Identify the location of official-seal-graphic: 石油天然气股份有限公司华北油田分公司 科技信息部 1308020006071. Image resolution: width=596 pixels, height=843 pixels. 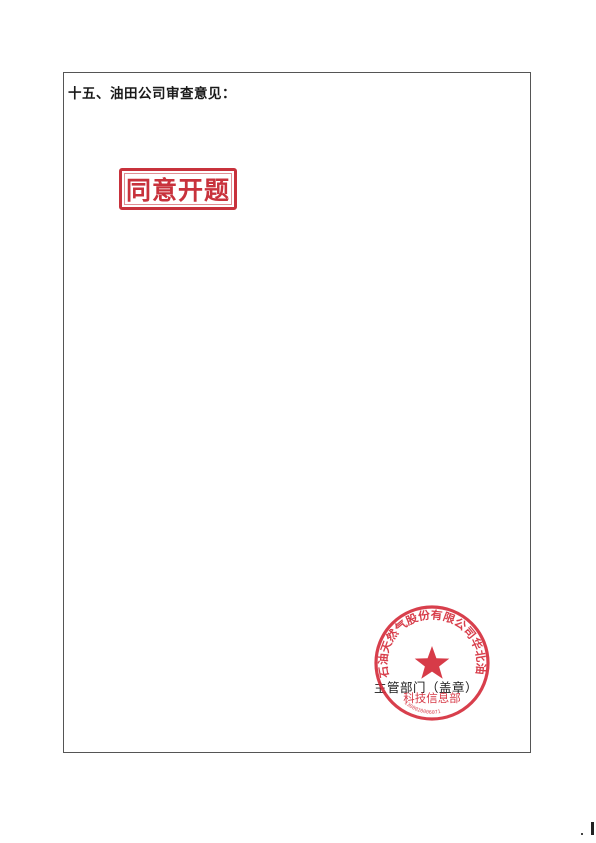
(428, 656).